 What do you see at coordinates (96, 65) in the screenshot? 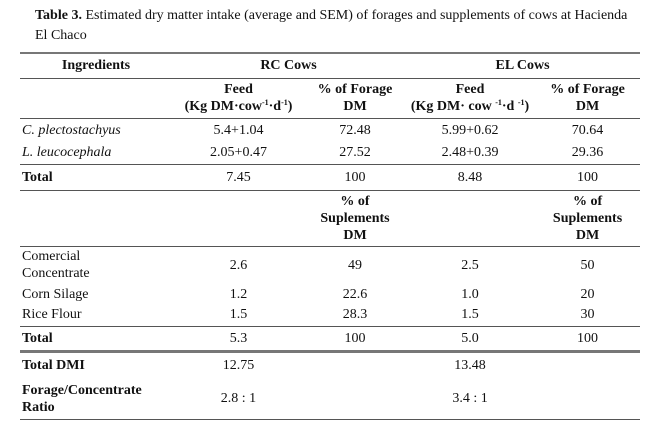
I see `header-ingredients: Ingredients` at bounding box center [96, 65].